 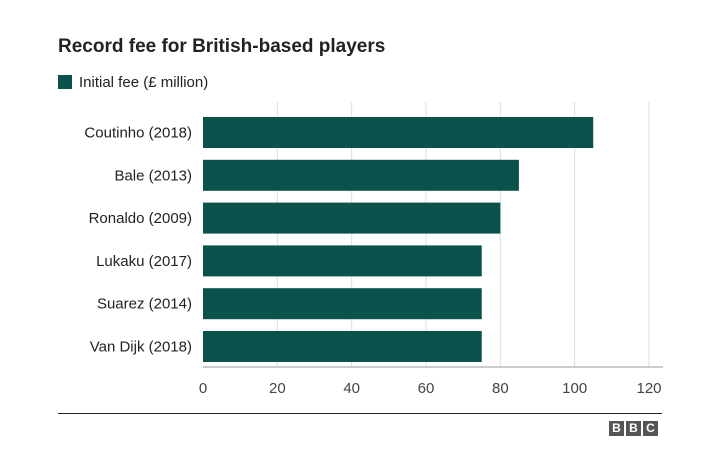 I want to click on x-tick-label: 80, so click(x=500, y=388).